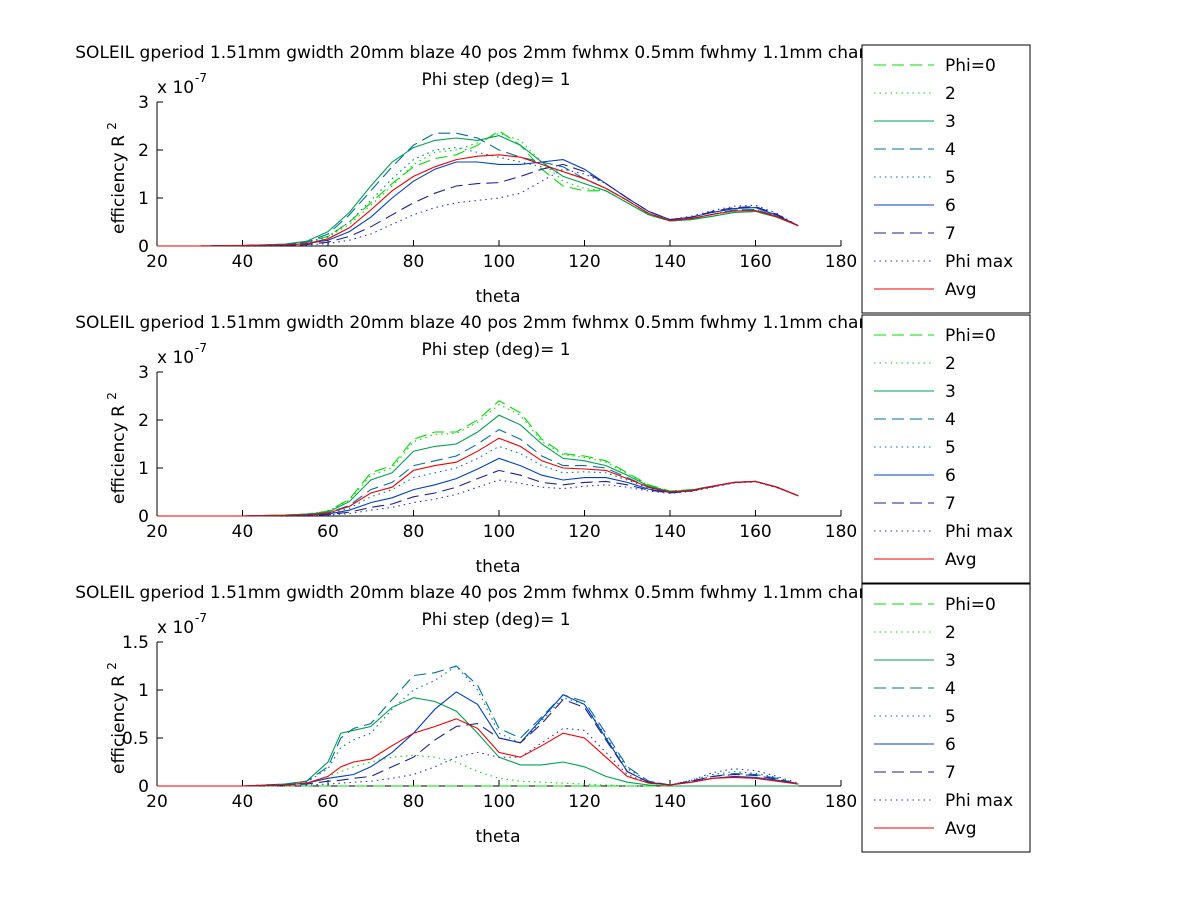 The width and height of the screenshot is (1200, 901). I want to click on y-tick-label: 0.5, so click(135, 739).